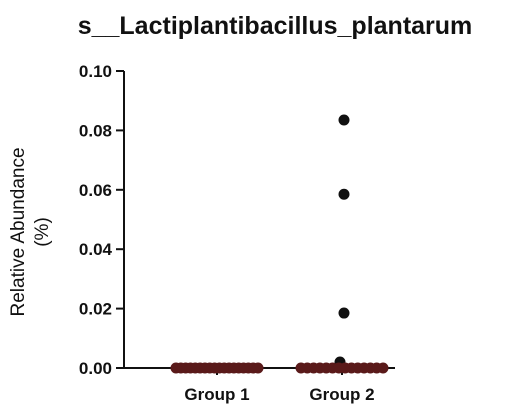 The image size is (525, 414). I want to click on y-tick-label: 0.10, so click(95, 71).